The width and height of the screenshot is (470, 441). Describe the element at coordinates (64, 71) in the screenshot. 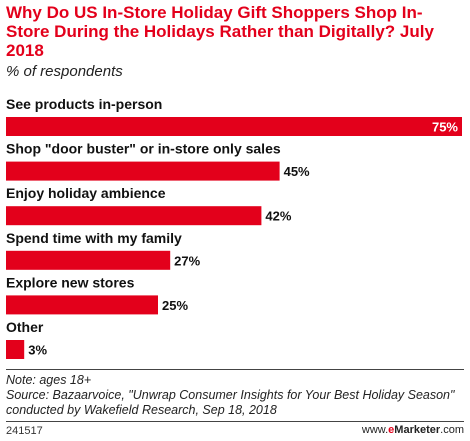

I see `chart-subtitle: % of respondents` at that location.